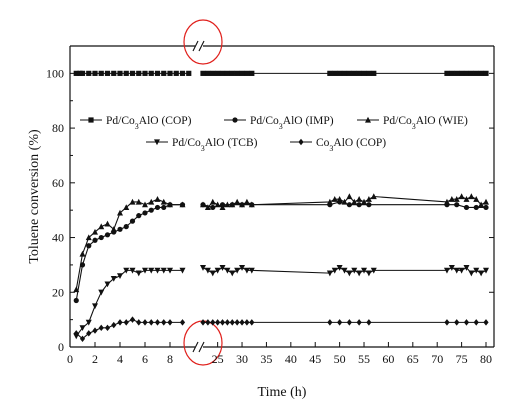 The width and height of the screenshot is (528, 412). Describe the element at coordinates (58, 183) in the screenshot. I see `y-tick-label: 60` at that location.